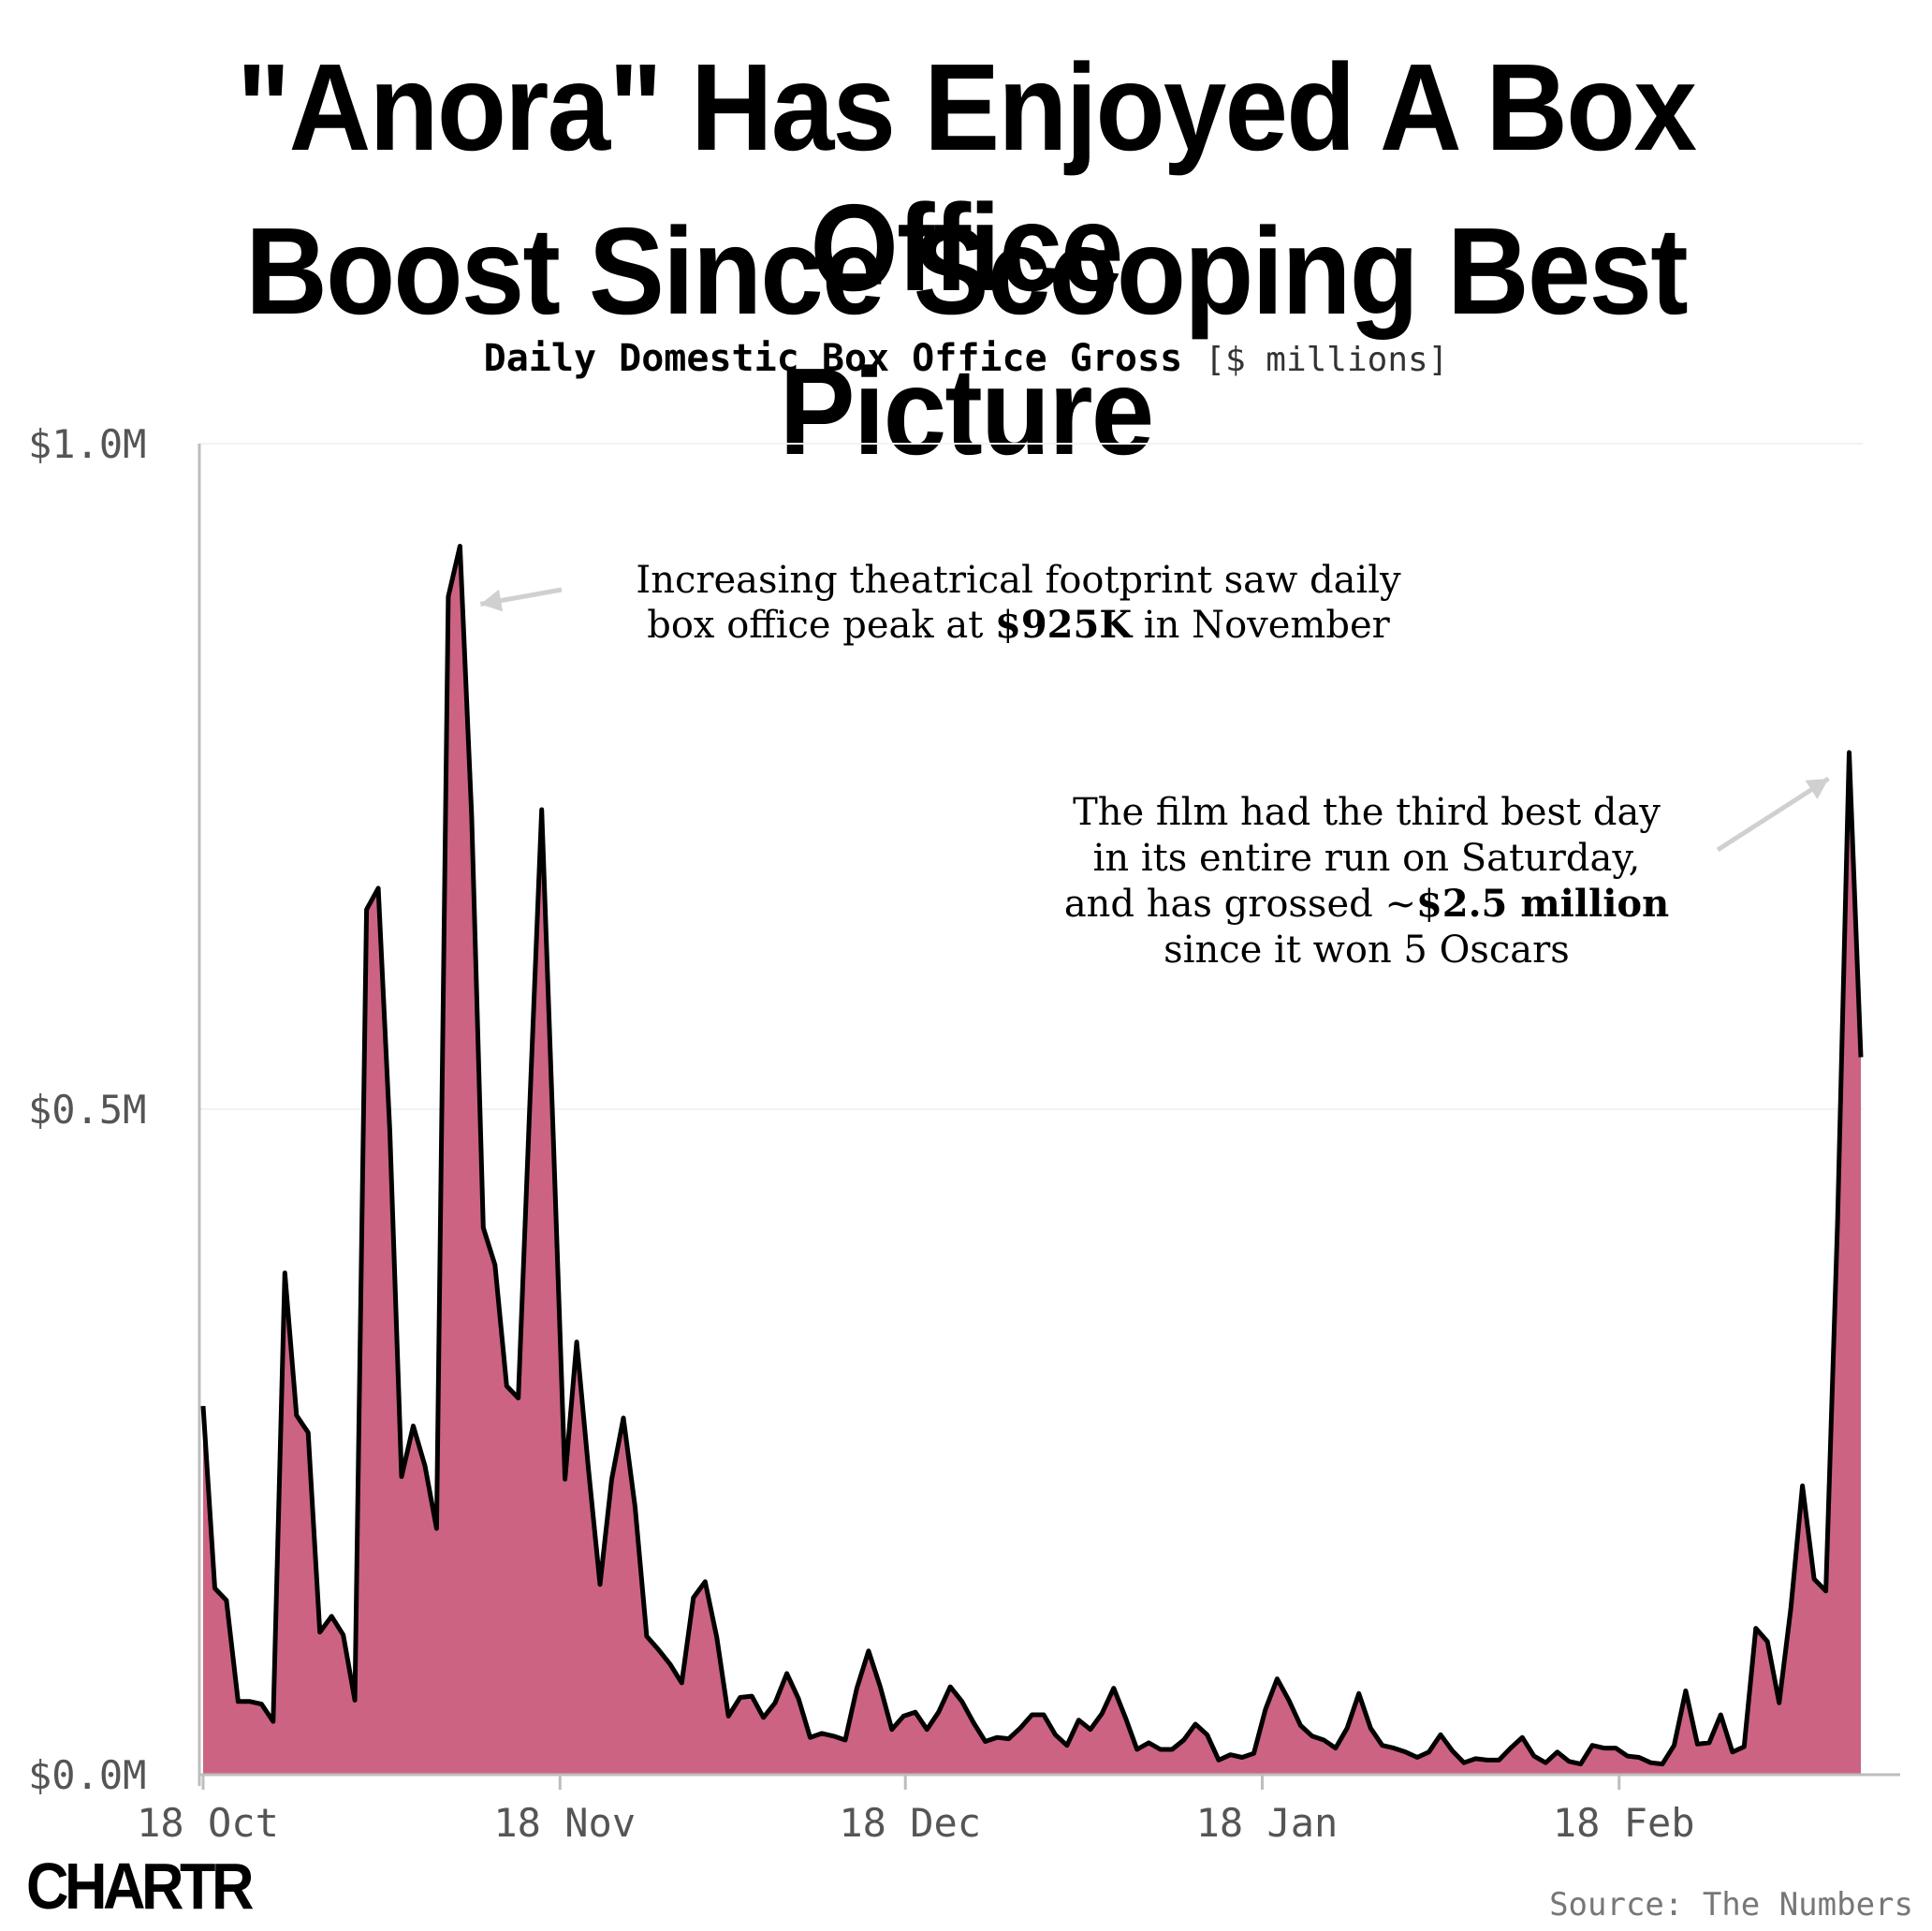 This screenshot has height=1931, width=1932. I want to click on annotation-arrow-shaft, so click(1773, 814).